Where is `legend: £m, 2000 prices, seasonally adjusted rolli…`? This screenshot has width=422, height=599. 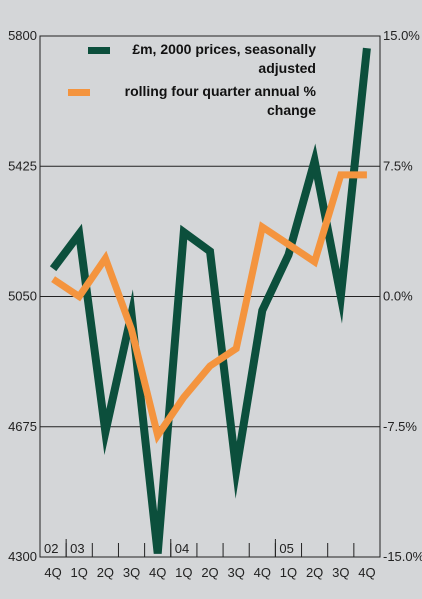
legend: £m, 2000 prices, seasonally adjusted rolli… is located at coordinates (192, 79).